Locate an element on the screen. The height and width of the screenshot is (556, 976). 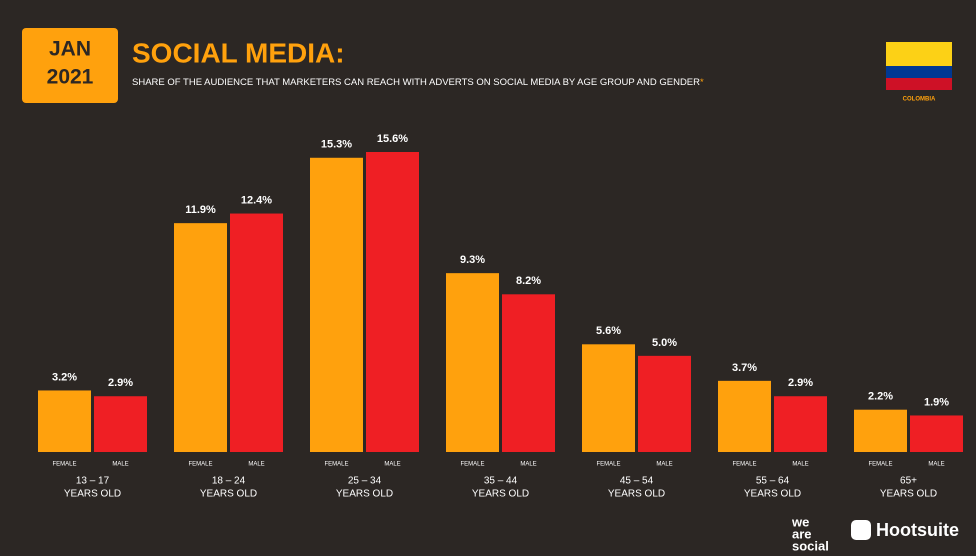
chart-title: SOCIAL MEDIA: is located at coordinates (238, 52).